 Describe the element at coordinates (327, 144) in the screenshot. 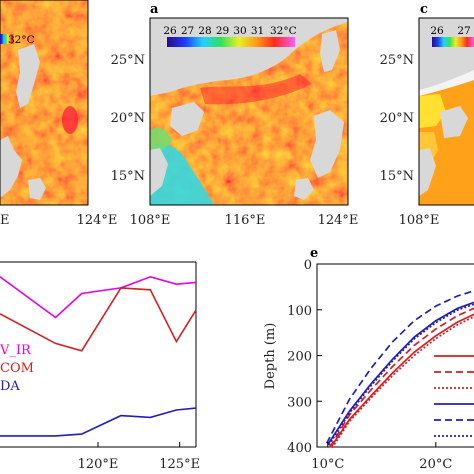

I see `map-a-luzon-island` at that location.